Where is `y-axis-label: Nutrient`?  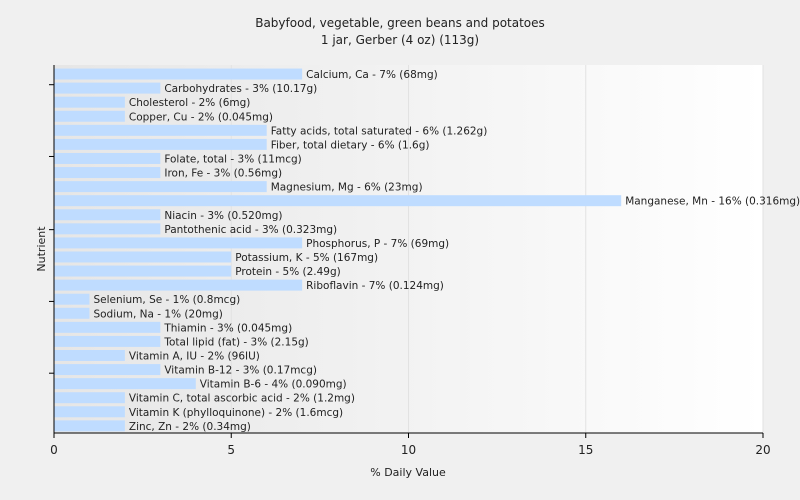 y-axis-label: Nutrient is located at coordinates (41, 249).